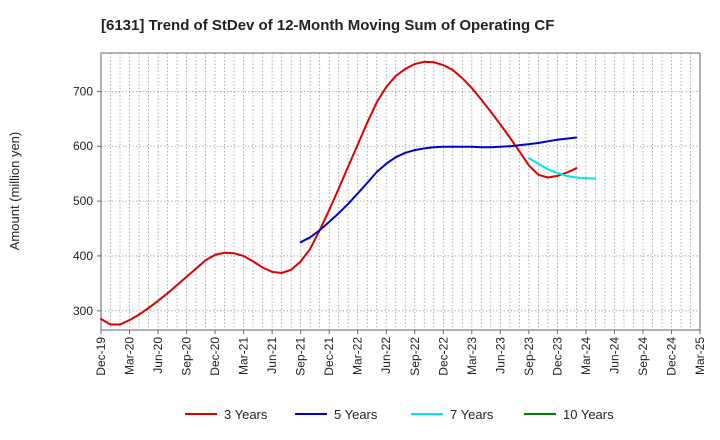 The height and width of the screenshot is (440, 720). What do you see at coordinates (101, 356) in the screenshot?
I see `x-tick-label: Dec-19` at bounding box center [101, 356].